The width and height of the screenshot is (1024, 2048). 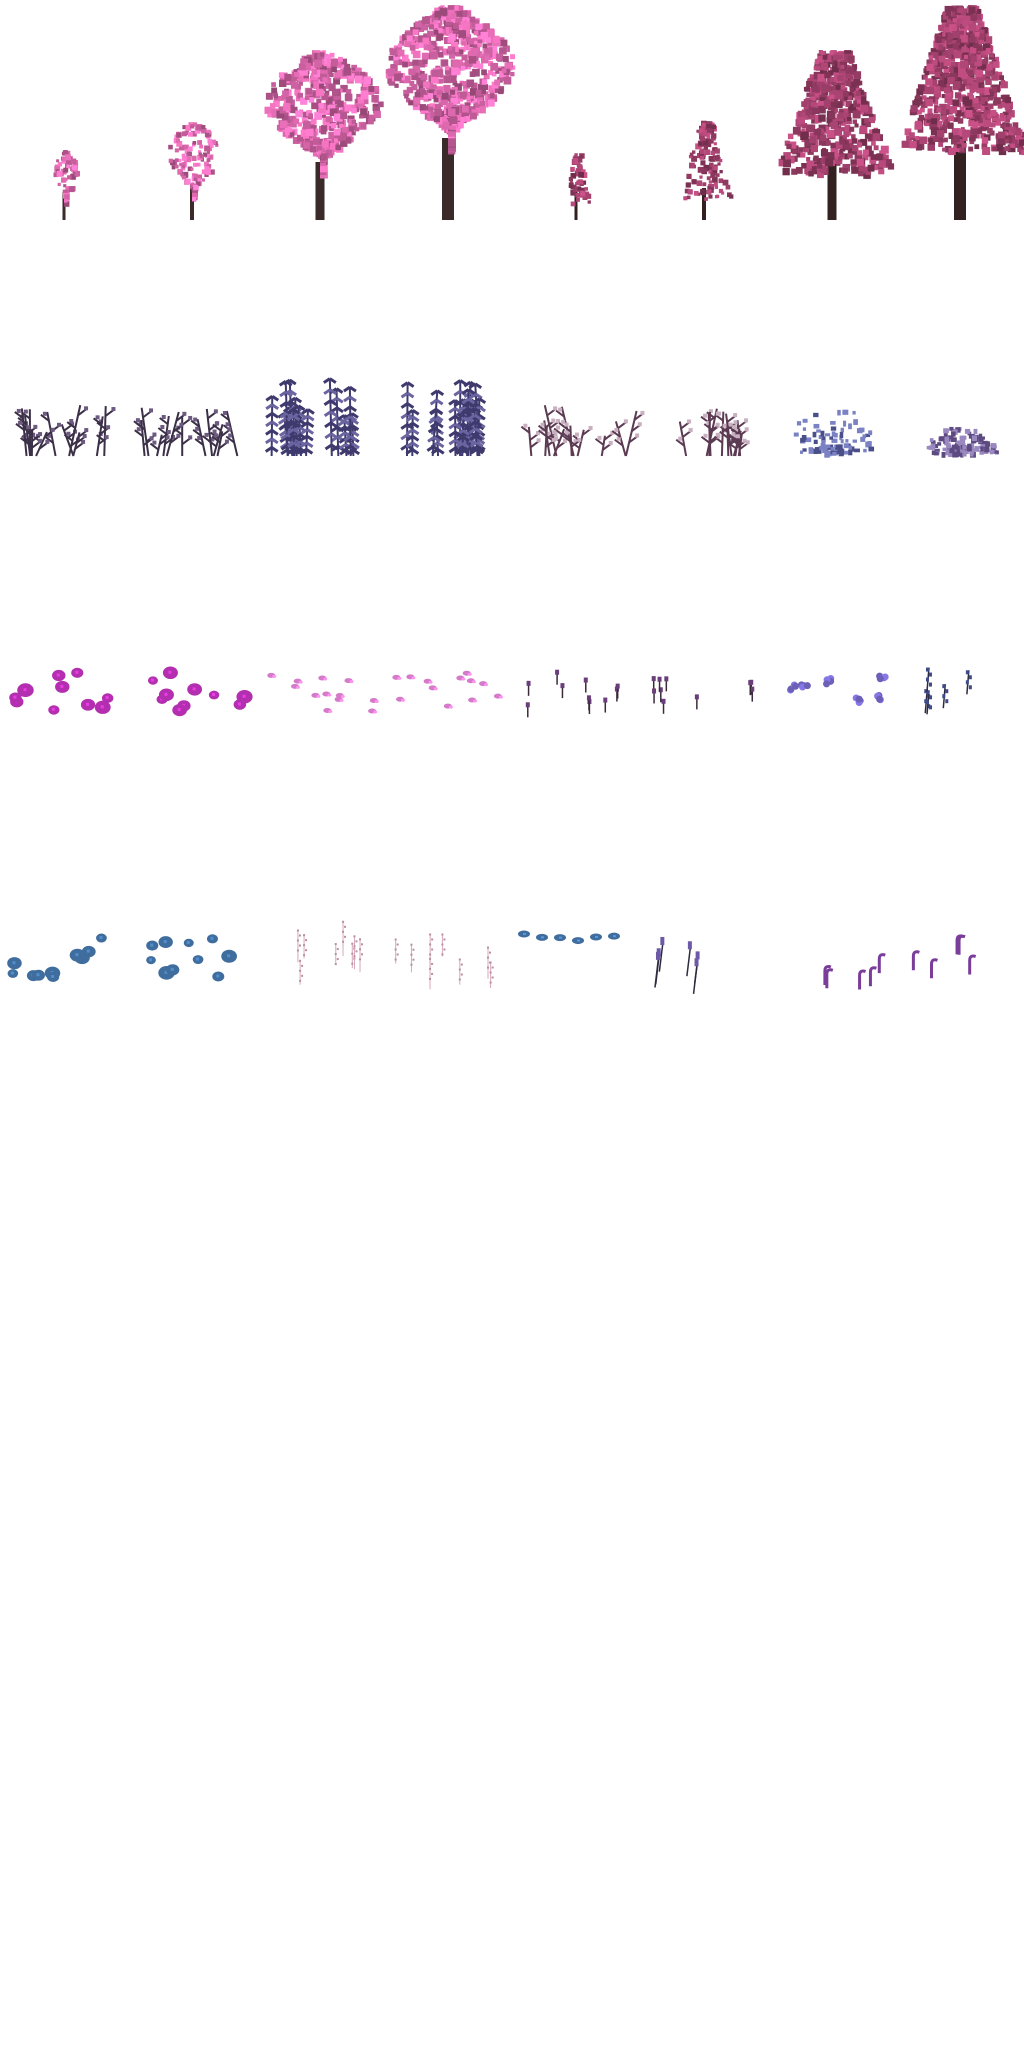 I want to click on indigo-spike-flowers-sprite, so click(x=960, y=640).